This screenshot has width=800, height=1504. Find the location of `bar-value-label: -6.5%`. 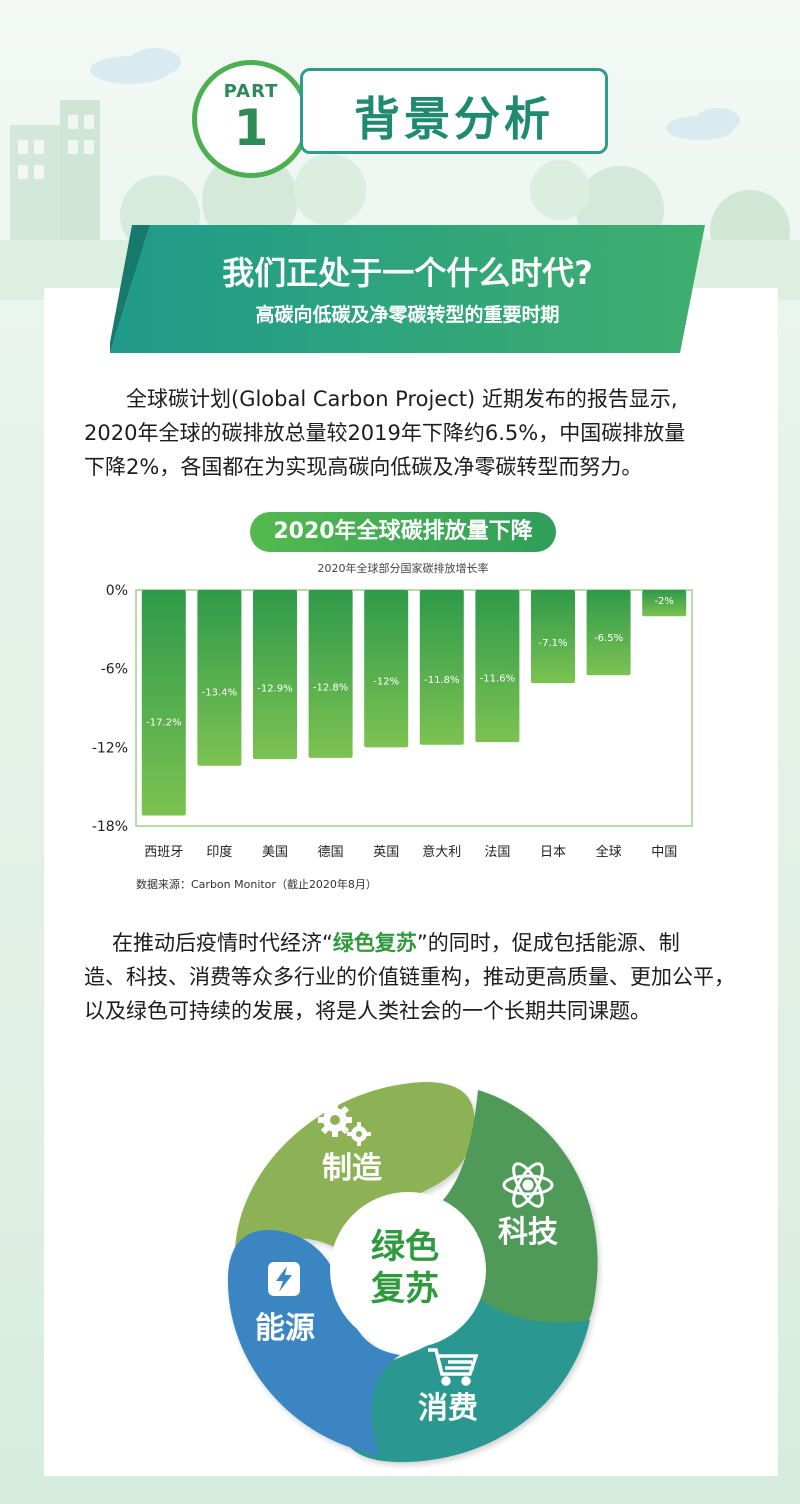

bar-value-label: -6.5% is located at coordinates (608, 638).